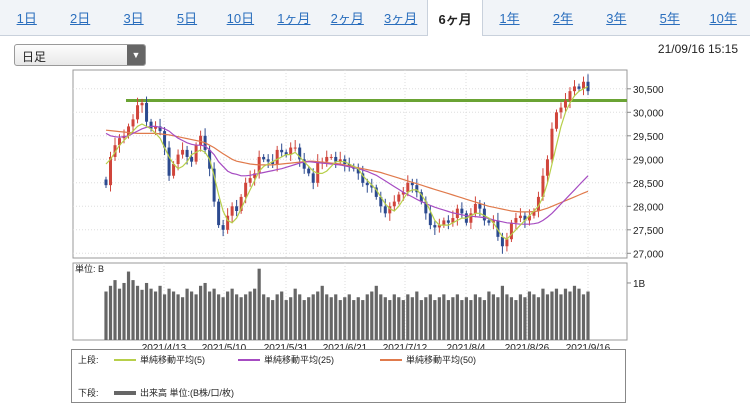 This screenshot has width=750, height=406. I want to click on x-tick-label: 2021/9/16, so click(588, 348).